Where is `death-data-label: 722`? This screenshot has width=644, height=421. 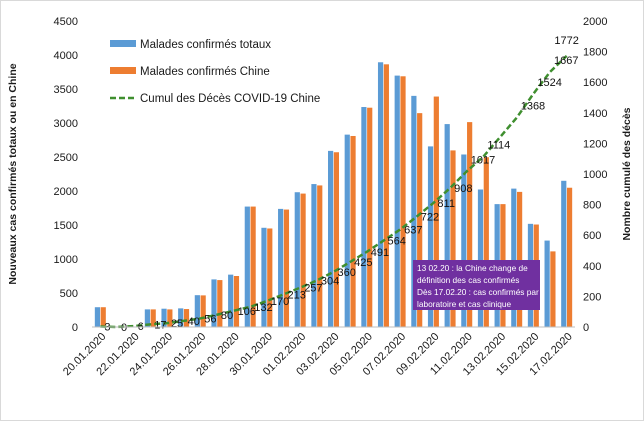 death-data-label: 722 is located at coordinates (430, 218).